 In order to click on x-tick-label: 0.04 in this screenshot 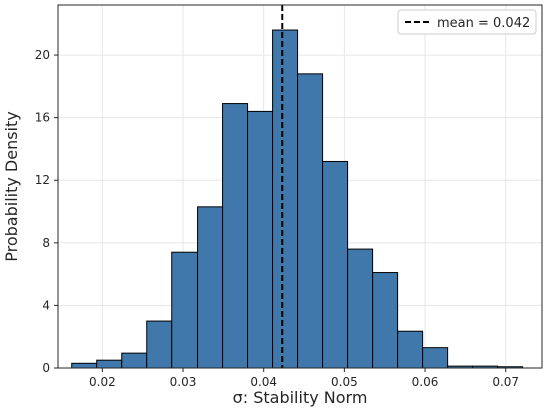, I will do `click(263, 382)`.